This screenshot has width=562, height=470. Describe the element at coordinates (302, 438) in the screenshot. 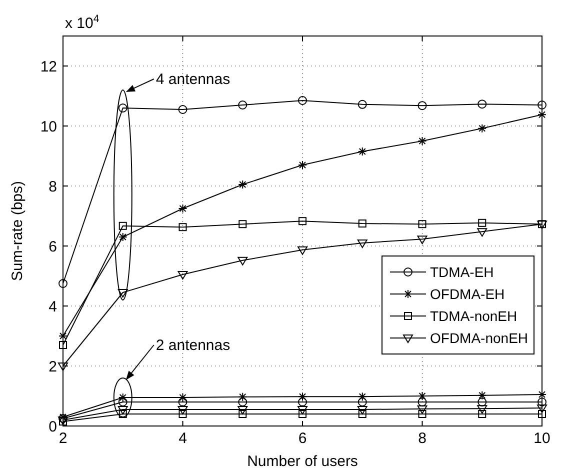

I see `x-tick-label: 6` at that location.